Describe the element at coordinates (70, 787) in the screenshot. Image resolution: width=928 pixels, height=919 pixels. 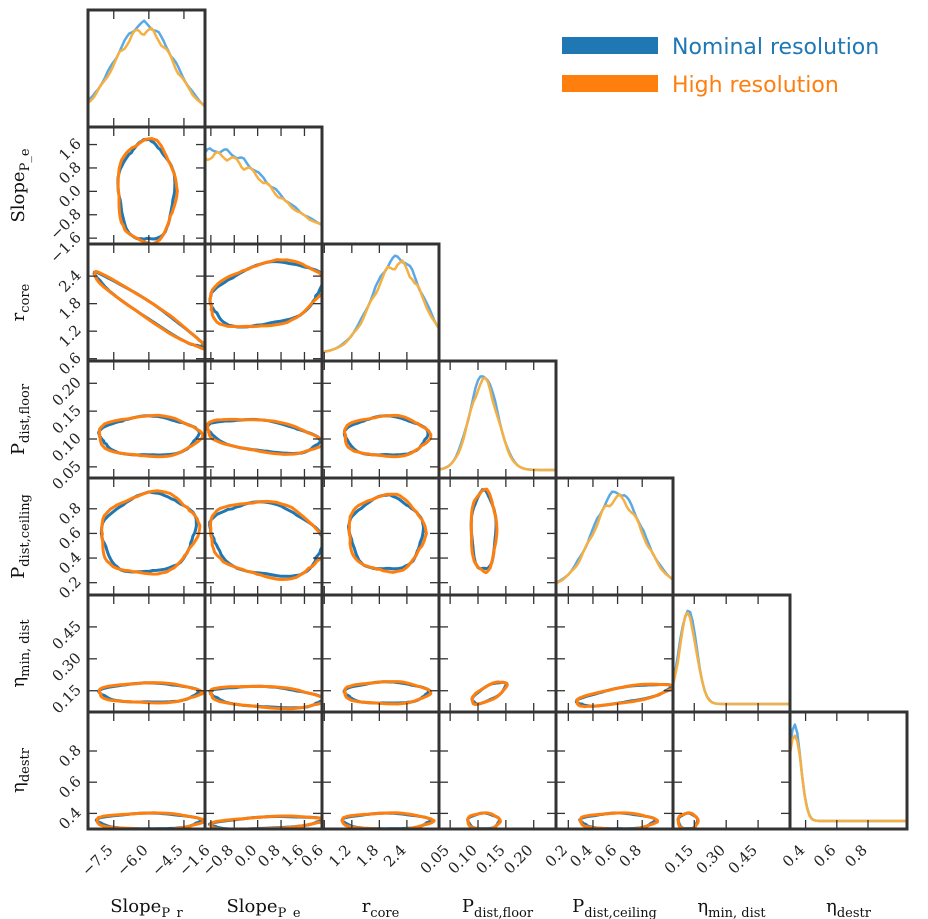
I see `y-tick-label-eta_destr: 0.6` at that location.